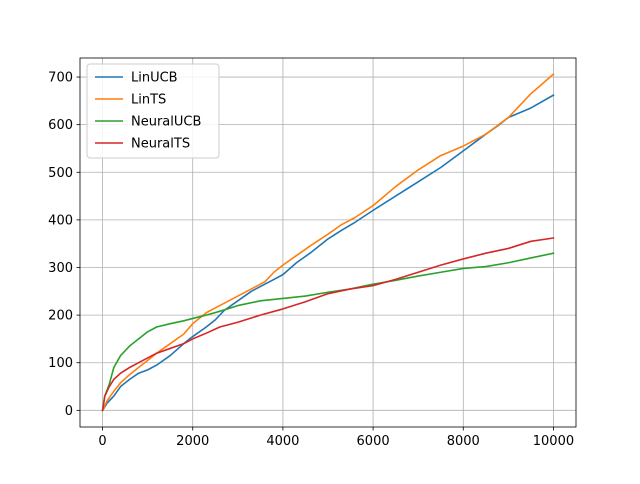 The width and height of the screenshot is (640, 484). I want to click on y-tick-label: 100, so click(60, 363).